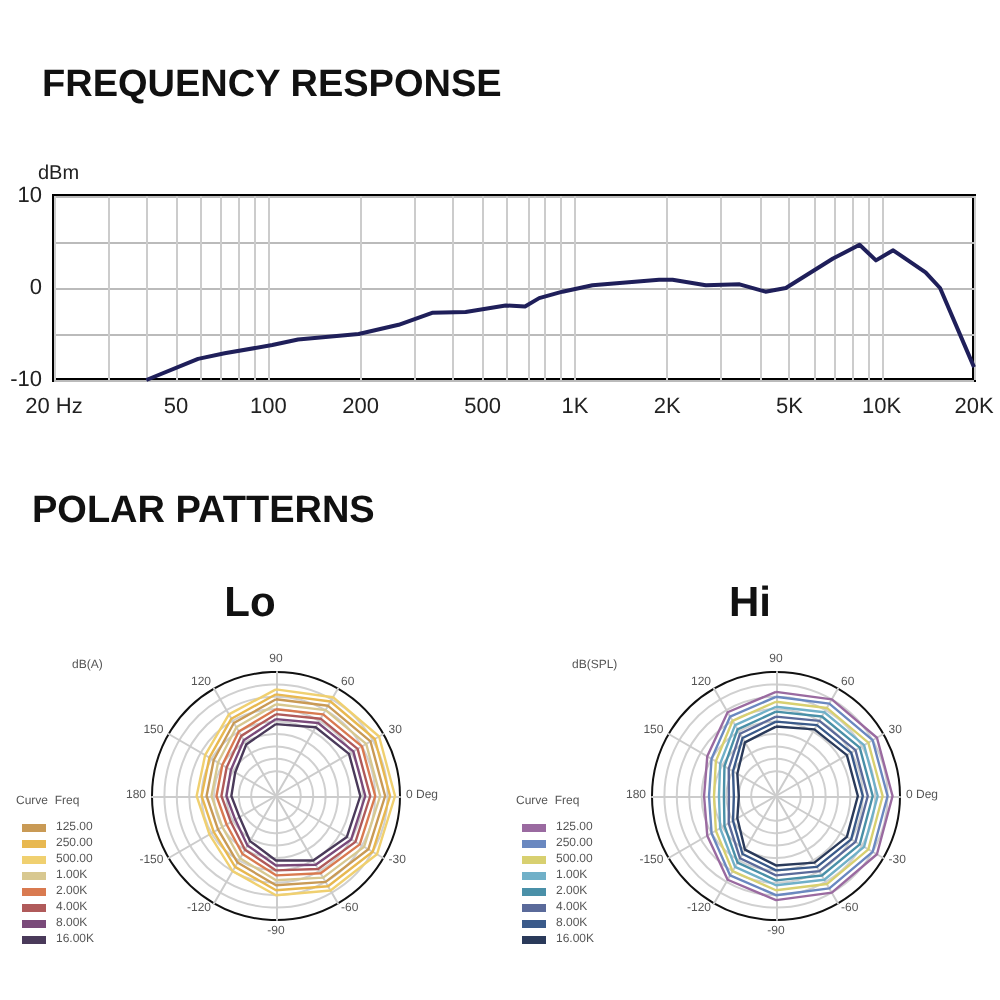 Image resolution: width=1000 pixels, height=1000 pixels. What do you see at coordinates (668, 407) in the screenshot?
I see `x-tick-label: 2K` at bounding box center [668, 407].